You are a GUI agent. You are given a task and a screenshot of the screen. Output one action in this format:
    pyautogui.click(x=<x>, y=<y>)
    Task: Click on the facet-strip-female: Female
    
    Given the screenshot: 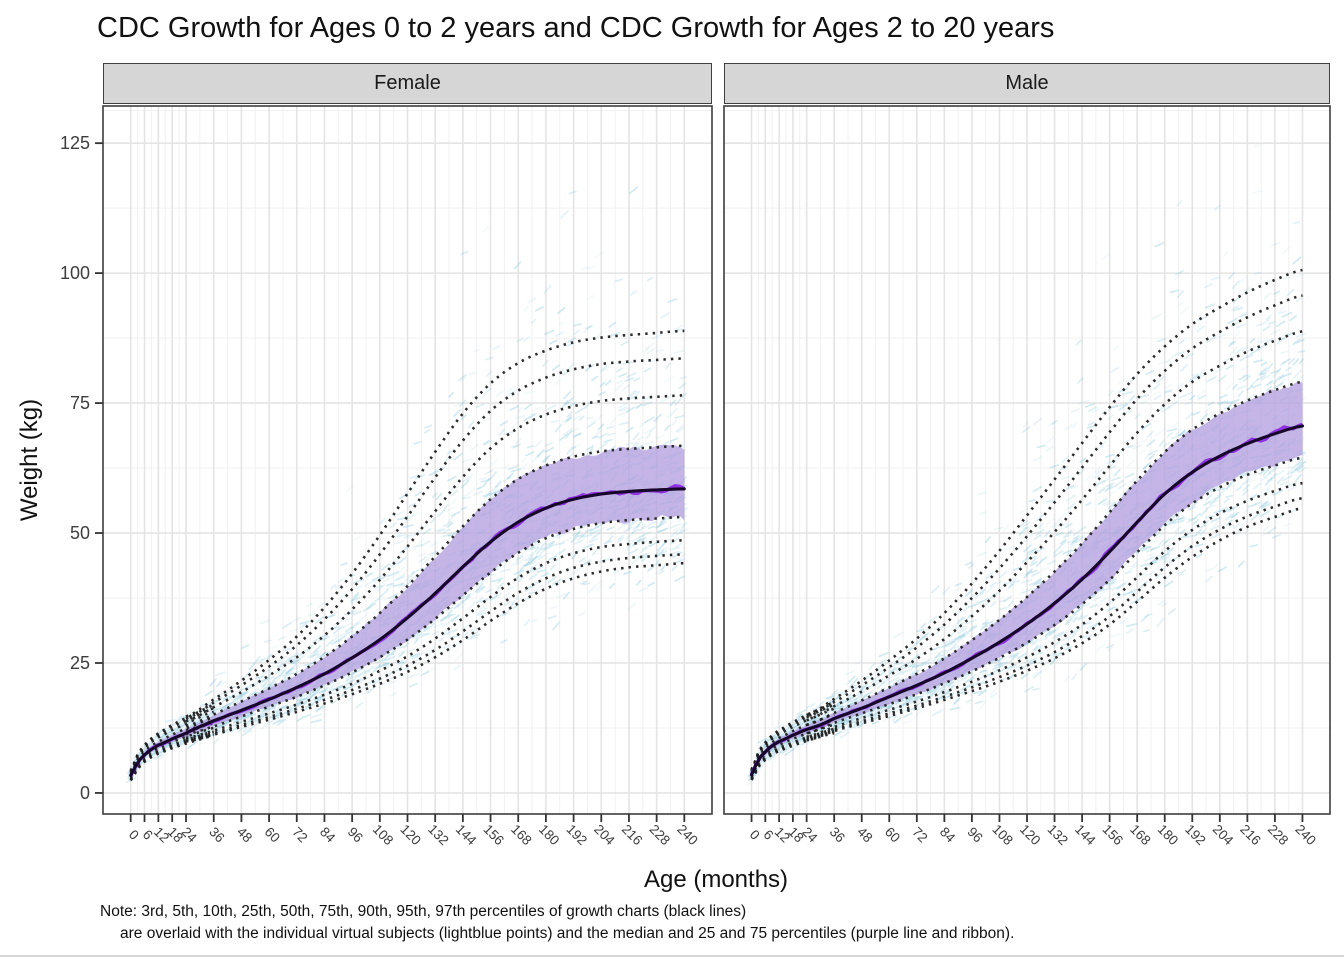 What is the action you would take?
    pyautogui.click(x=407, y=83)
    